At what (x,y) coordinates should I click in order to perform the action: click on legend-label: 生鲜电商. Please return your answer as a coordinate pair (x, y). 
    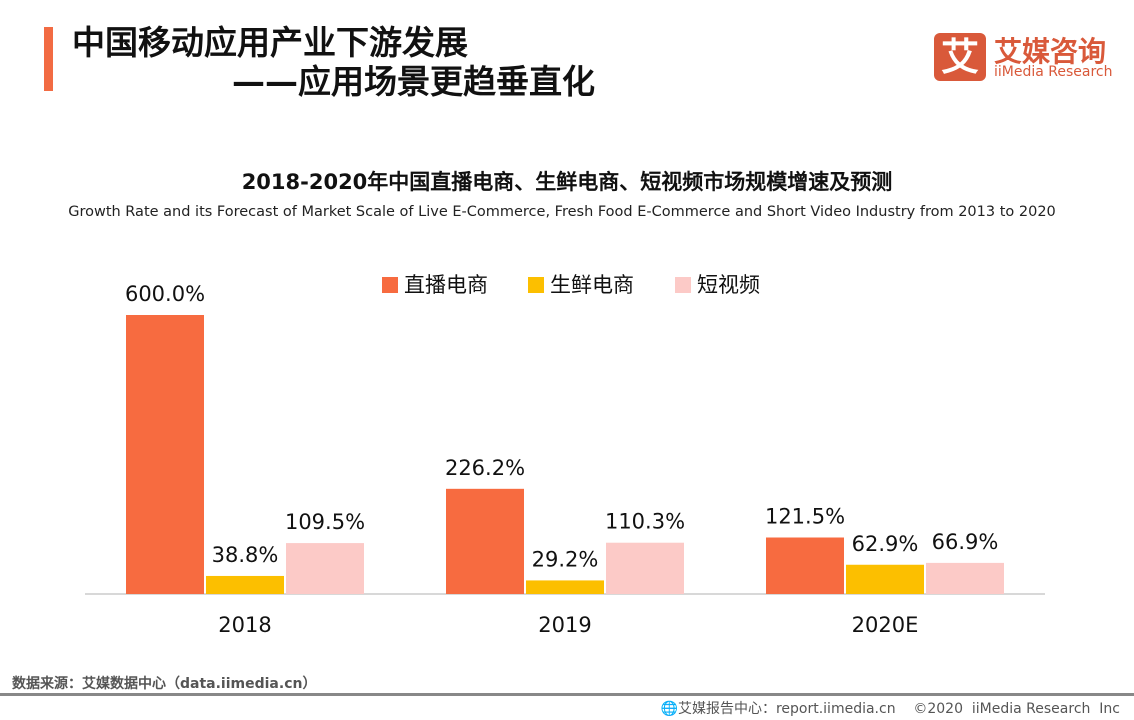
    Looking at the image, I should click on (592, 285).